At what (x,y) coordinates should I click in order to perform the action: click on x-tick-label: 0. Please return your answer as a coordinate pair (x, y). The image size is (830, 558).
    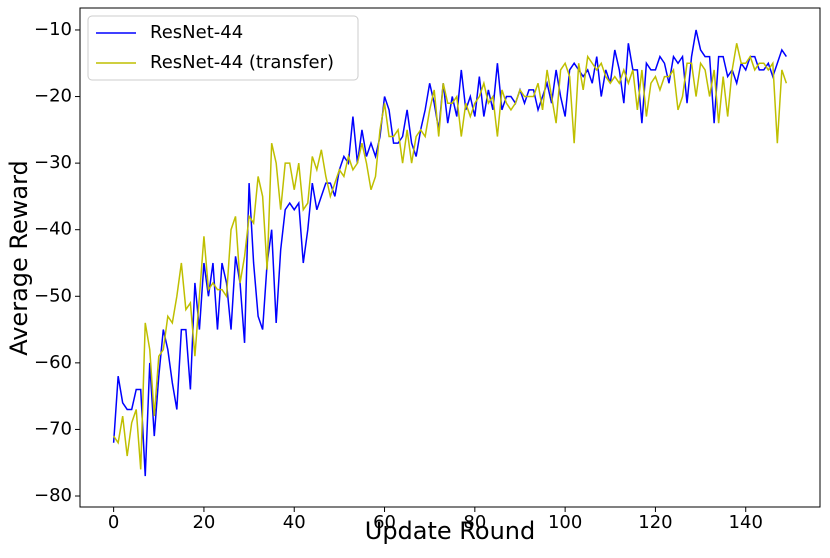
    Looking at the image, I should click on (113, 522).